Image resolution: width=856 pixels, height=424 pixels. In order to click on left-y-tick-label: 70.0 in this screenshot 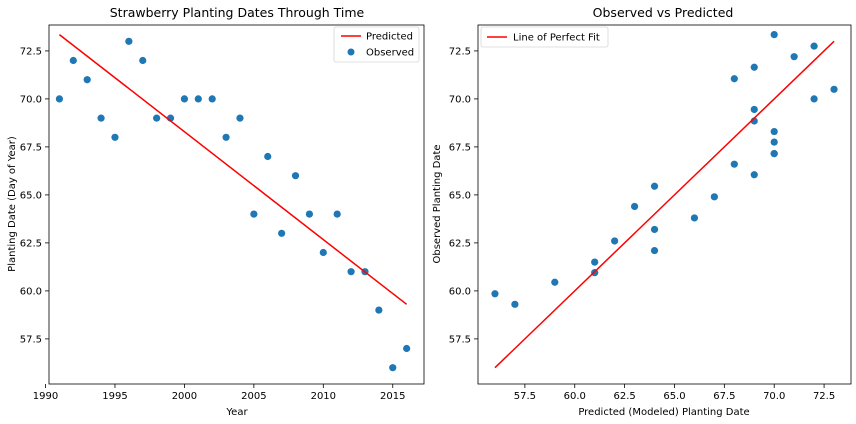, I will do `click(31, 99)`.